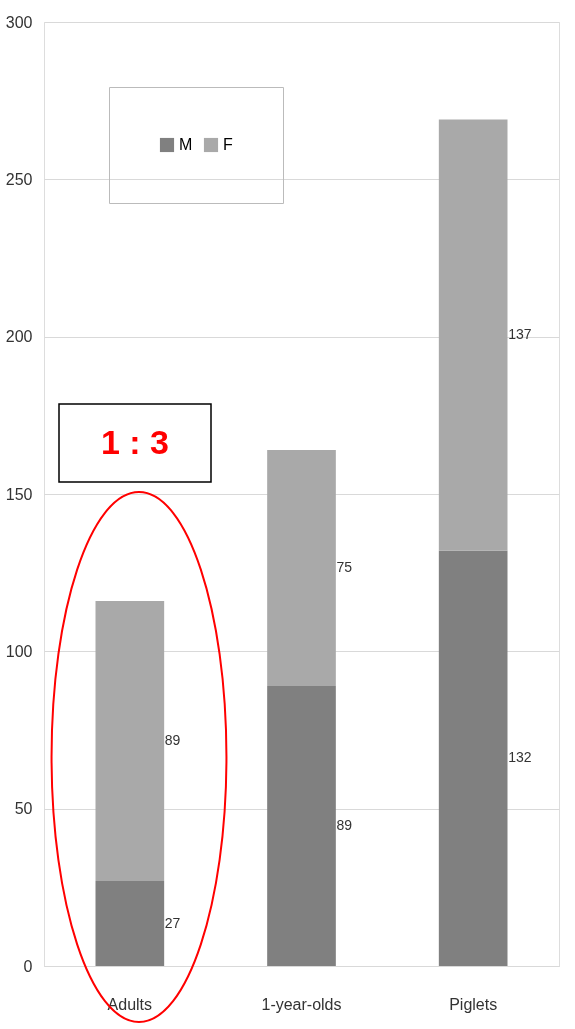 This screenshot has height=1029, width=575. Describe the element at coordinates (23, 809) in the screenshot. I see `y-tick-label: 50` at that location.